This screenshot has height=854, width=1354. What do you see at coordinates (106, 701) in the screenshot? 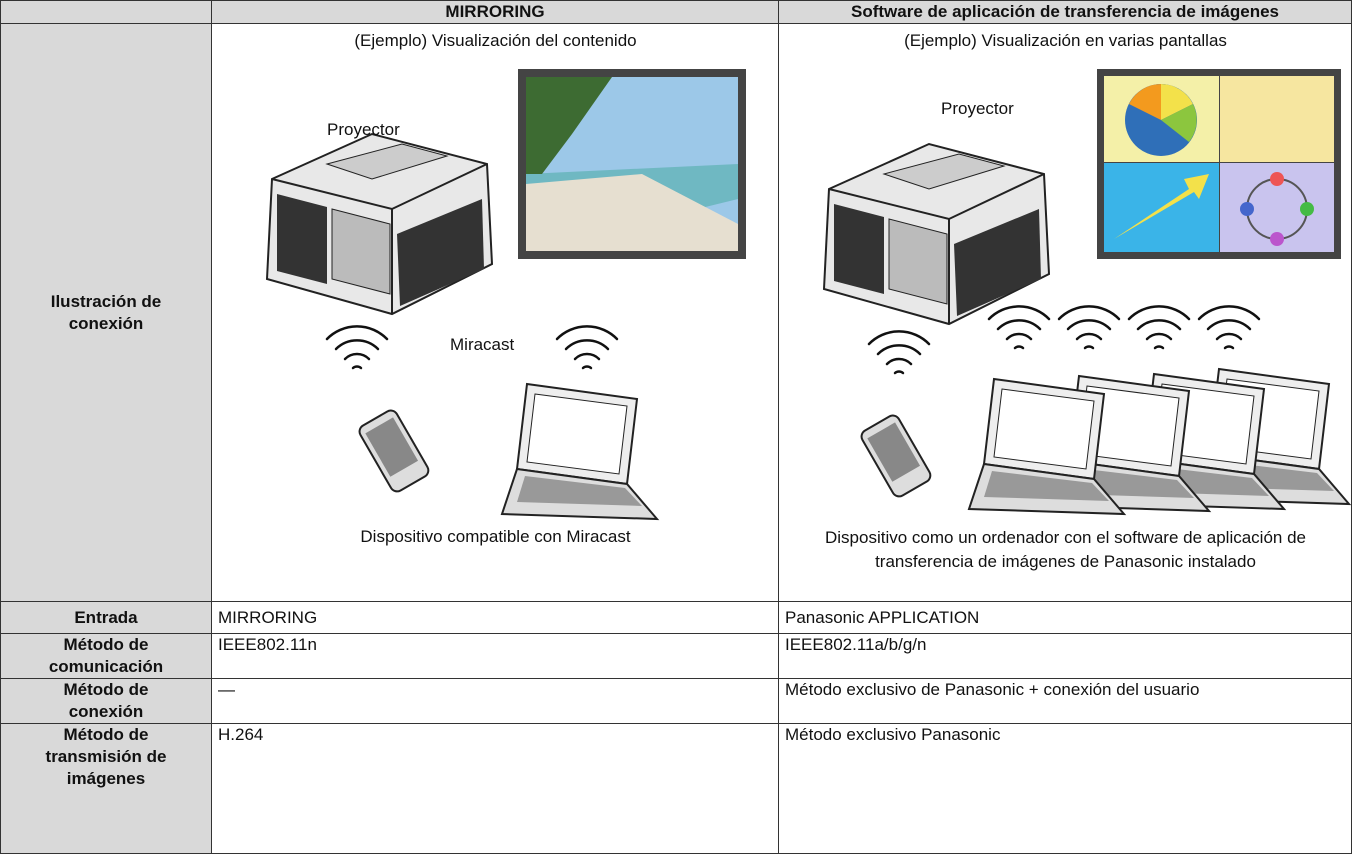
I see `row-label: Método de conexión` at bounding box center [106, 701].